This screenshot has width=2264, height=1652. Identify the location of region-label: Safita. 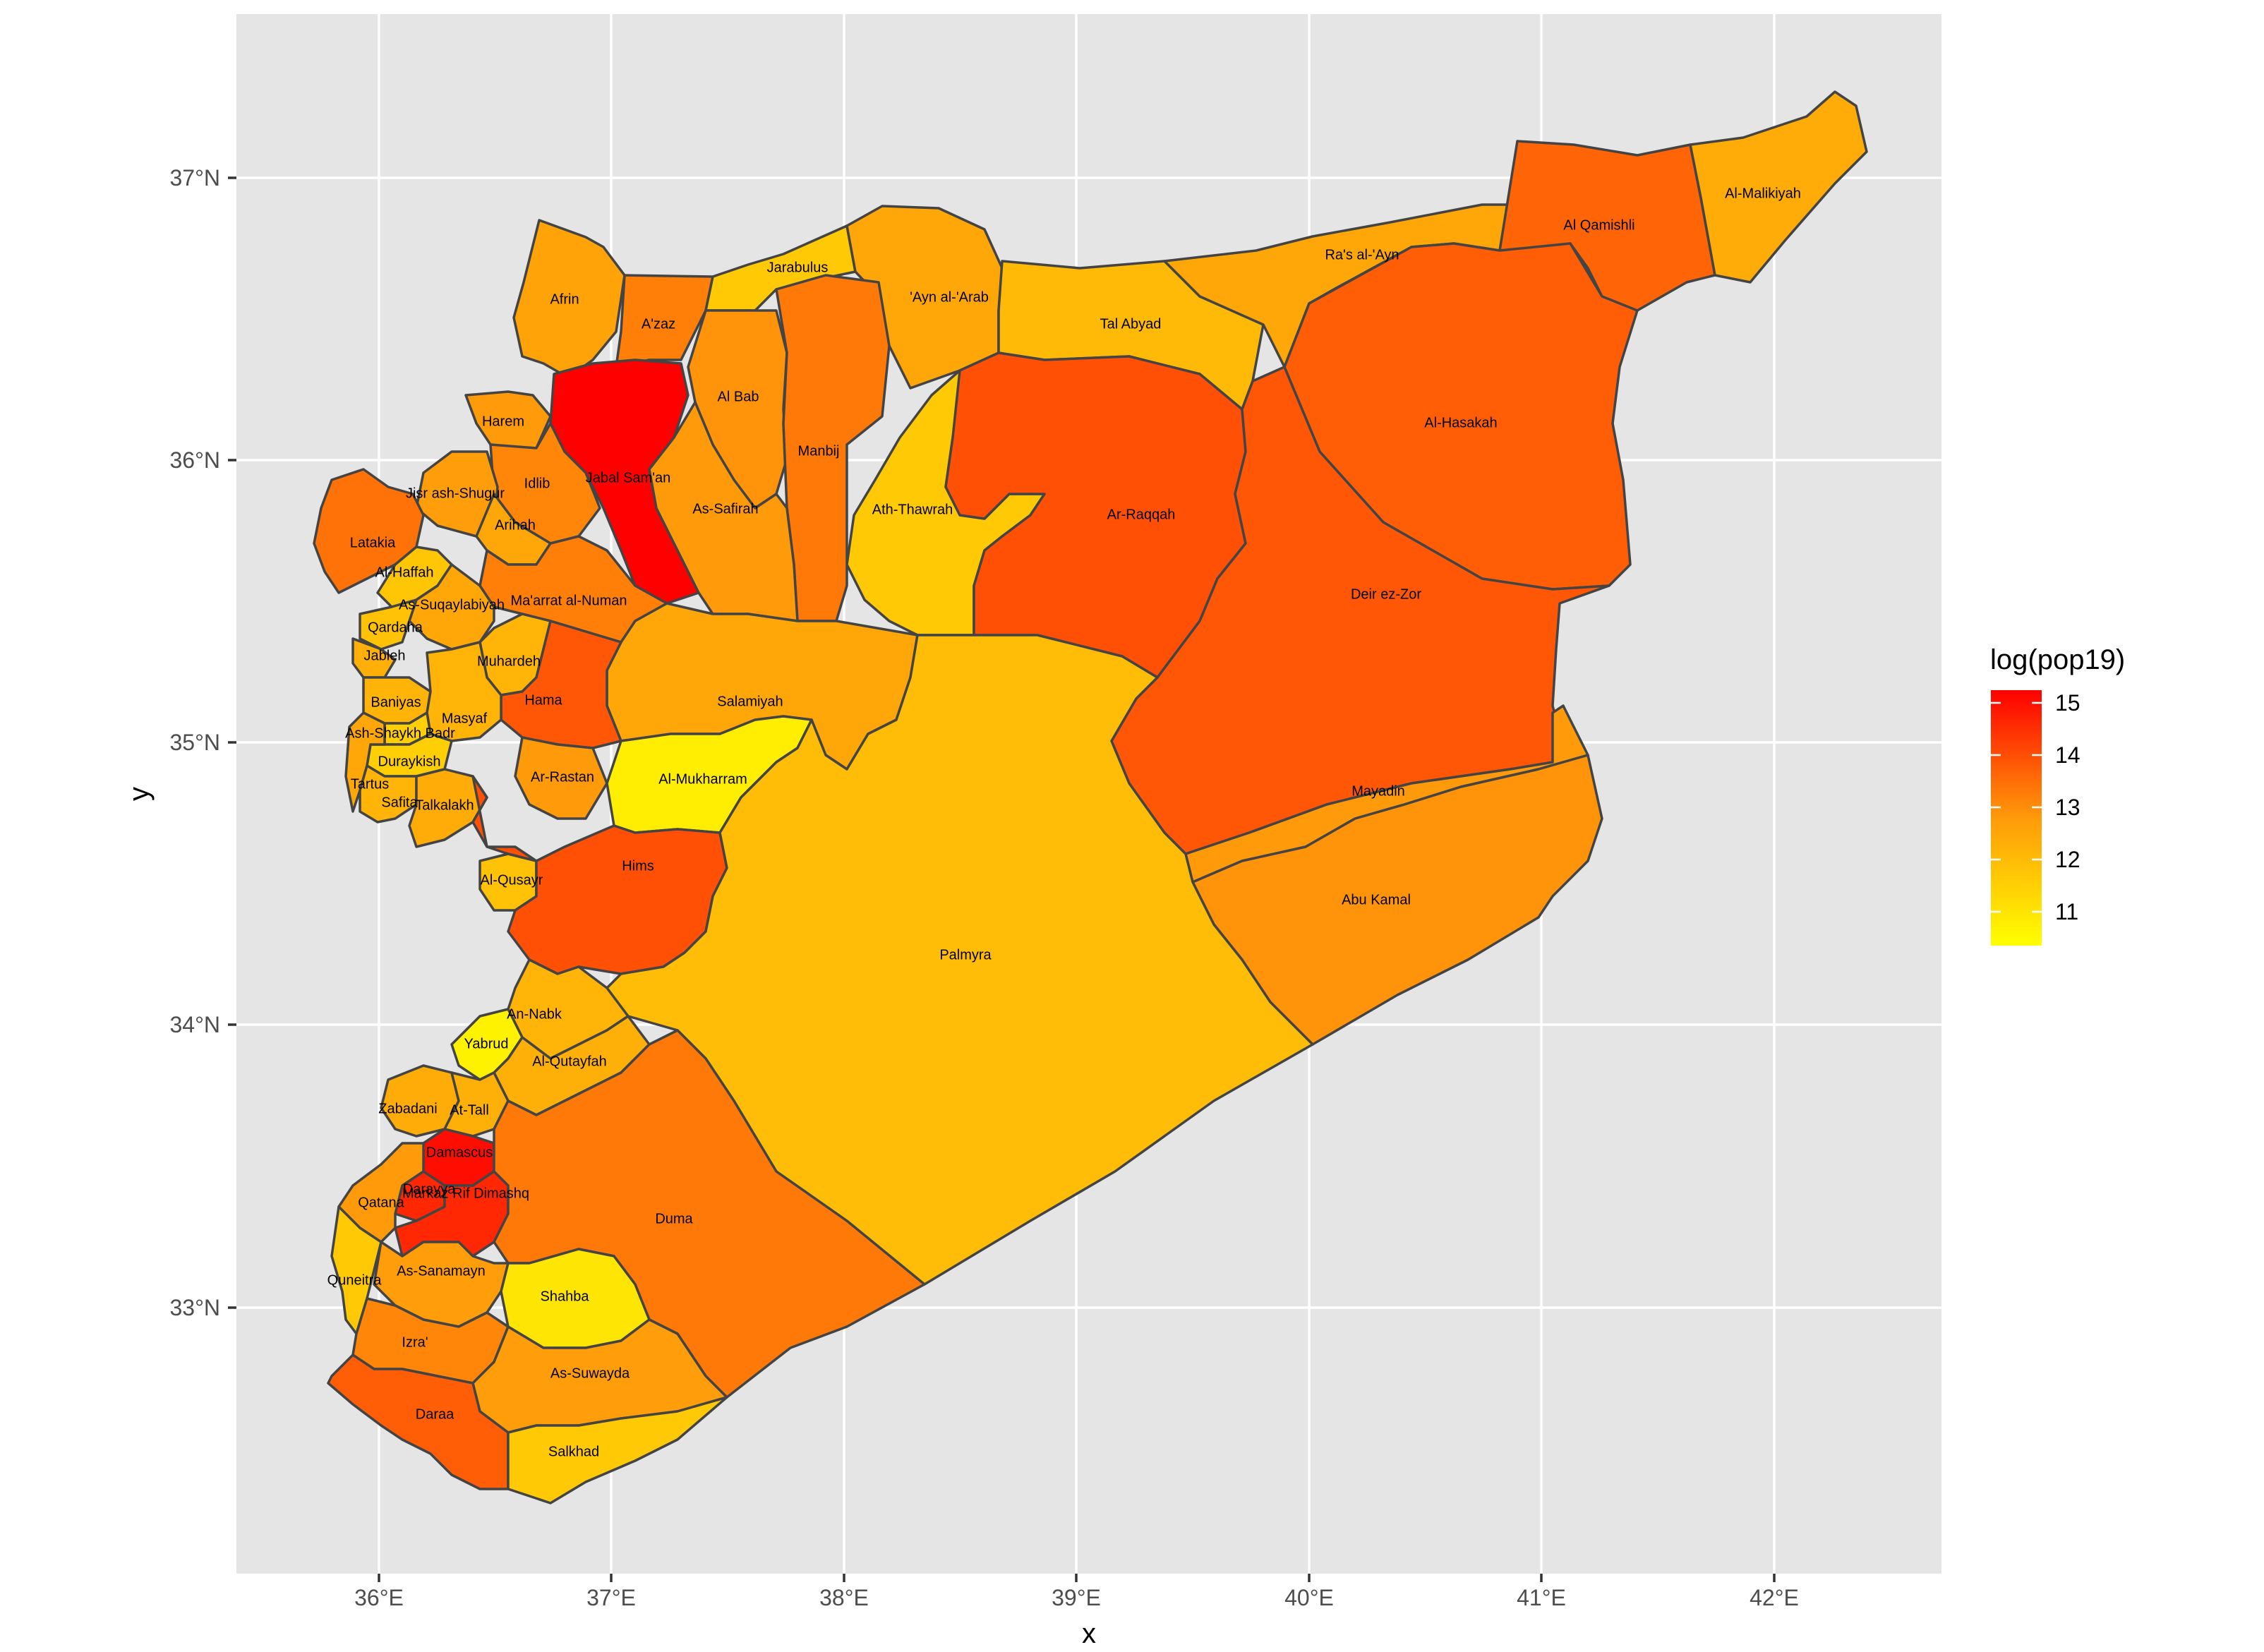
(400, 803).